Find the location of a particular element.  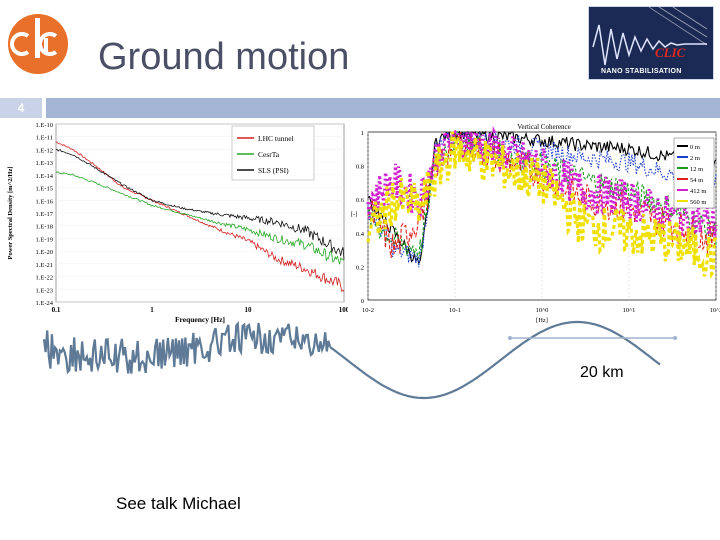

psd-y-tick: 1.E-20 is located at coordinates (44, 252).